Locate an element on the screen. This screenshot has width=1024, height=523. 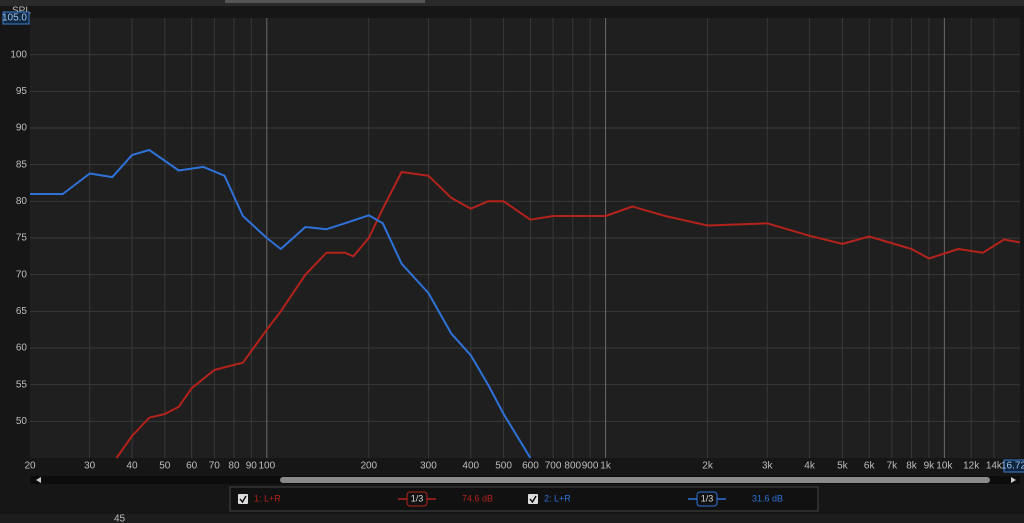
x-tick-label: 5k is located at coordinates (843, 466).